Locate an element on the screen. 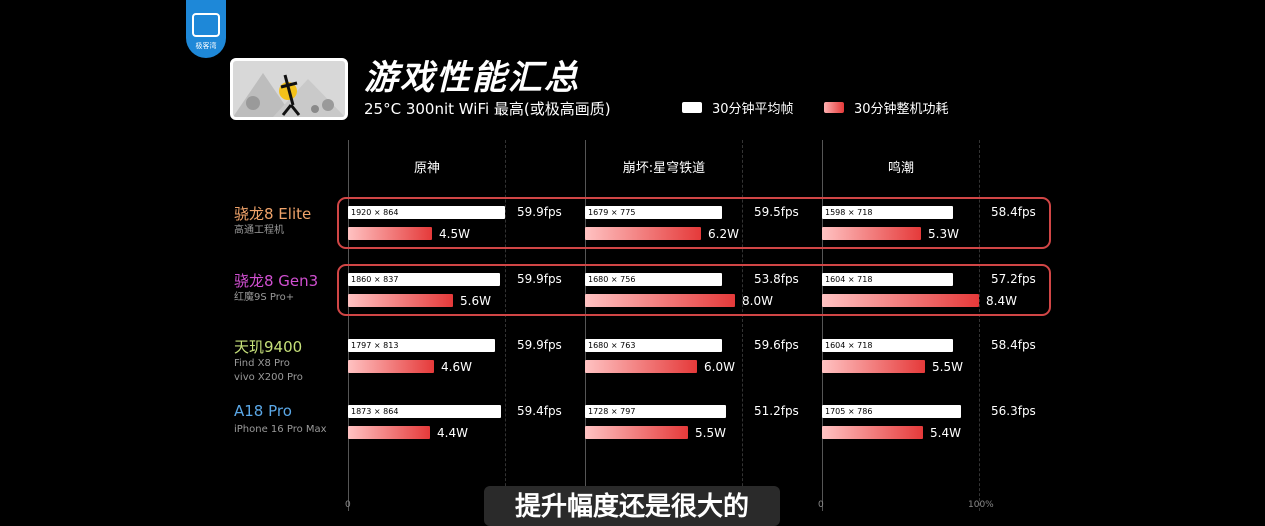  power-value: 4.5W is located at coordinates (454, 234).